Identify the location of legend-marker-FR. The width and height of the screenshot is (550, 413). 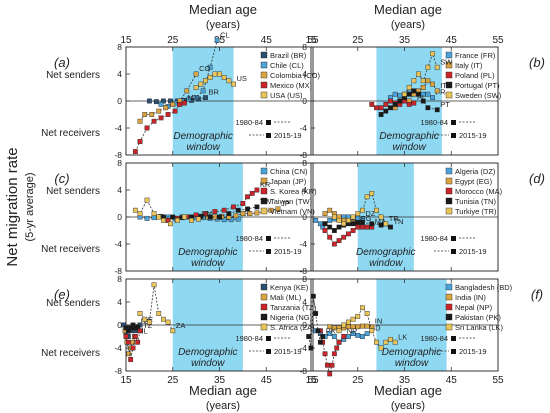
(449, 55).